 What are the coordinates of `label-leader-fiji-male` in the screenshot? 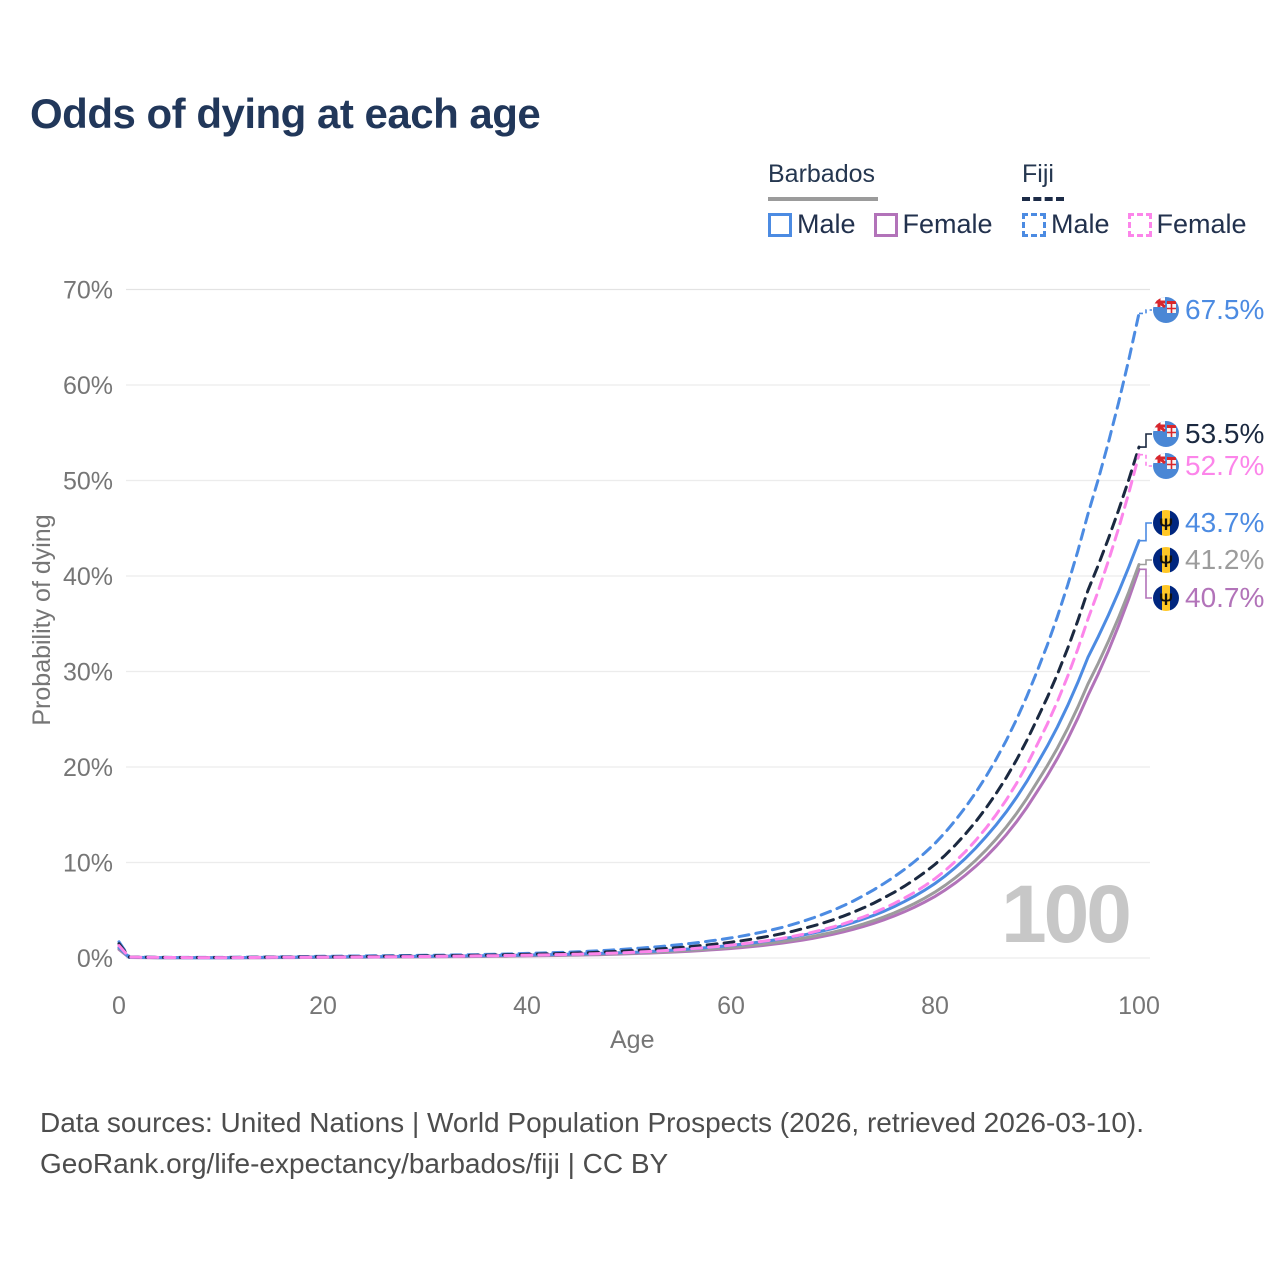 It's located at (1145, 312).